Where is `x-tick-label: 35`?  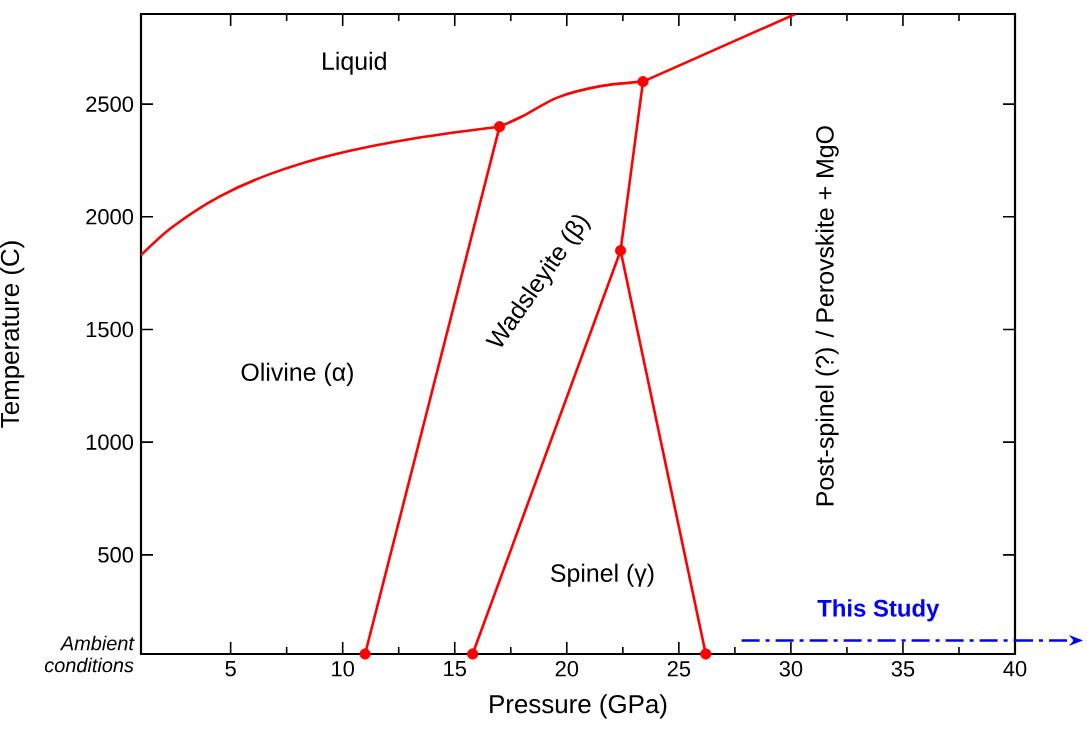
x-tick-label: 35 is located at coordinates (903, 669).